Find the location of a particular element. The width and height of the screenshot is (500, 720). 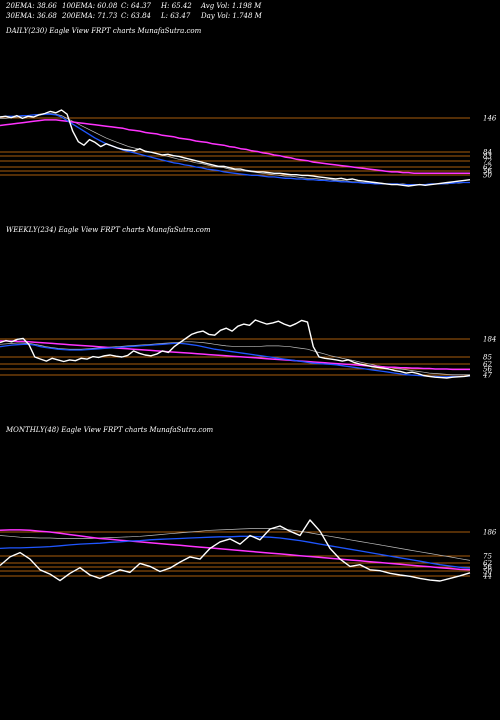

low-label: L: 63.47 is located at coordinates (176, 16).